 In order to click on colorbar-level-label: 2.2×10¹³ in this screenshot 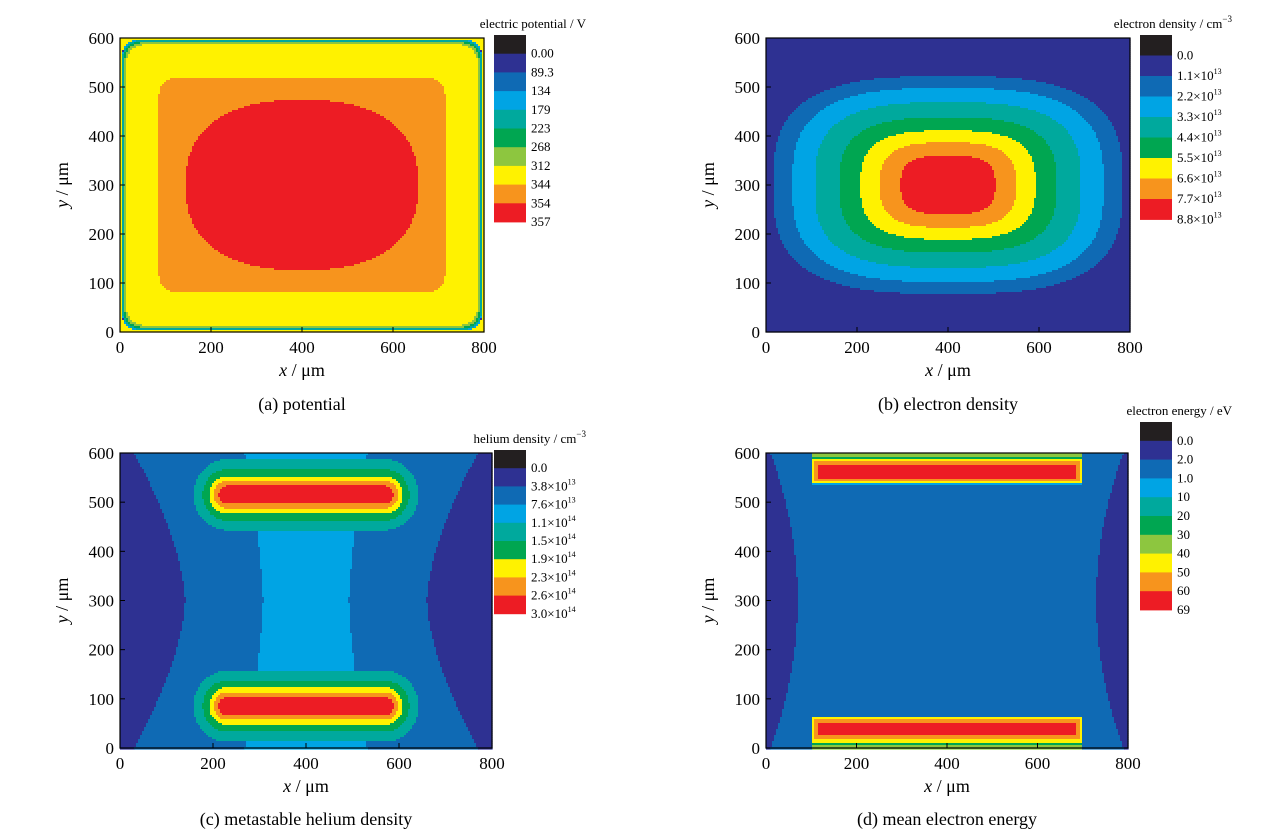, I will do `click(1199, 96)`.